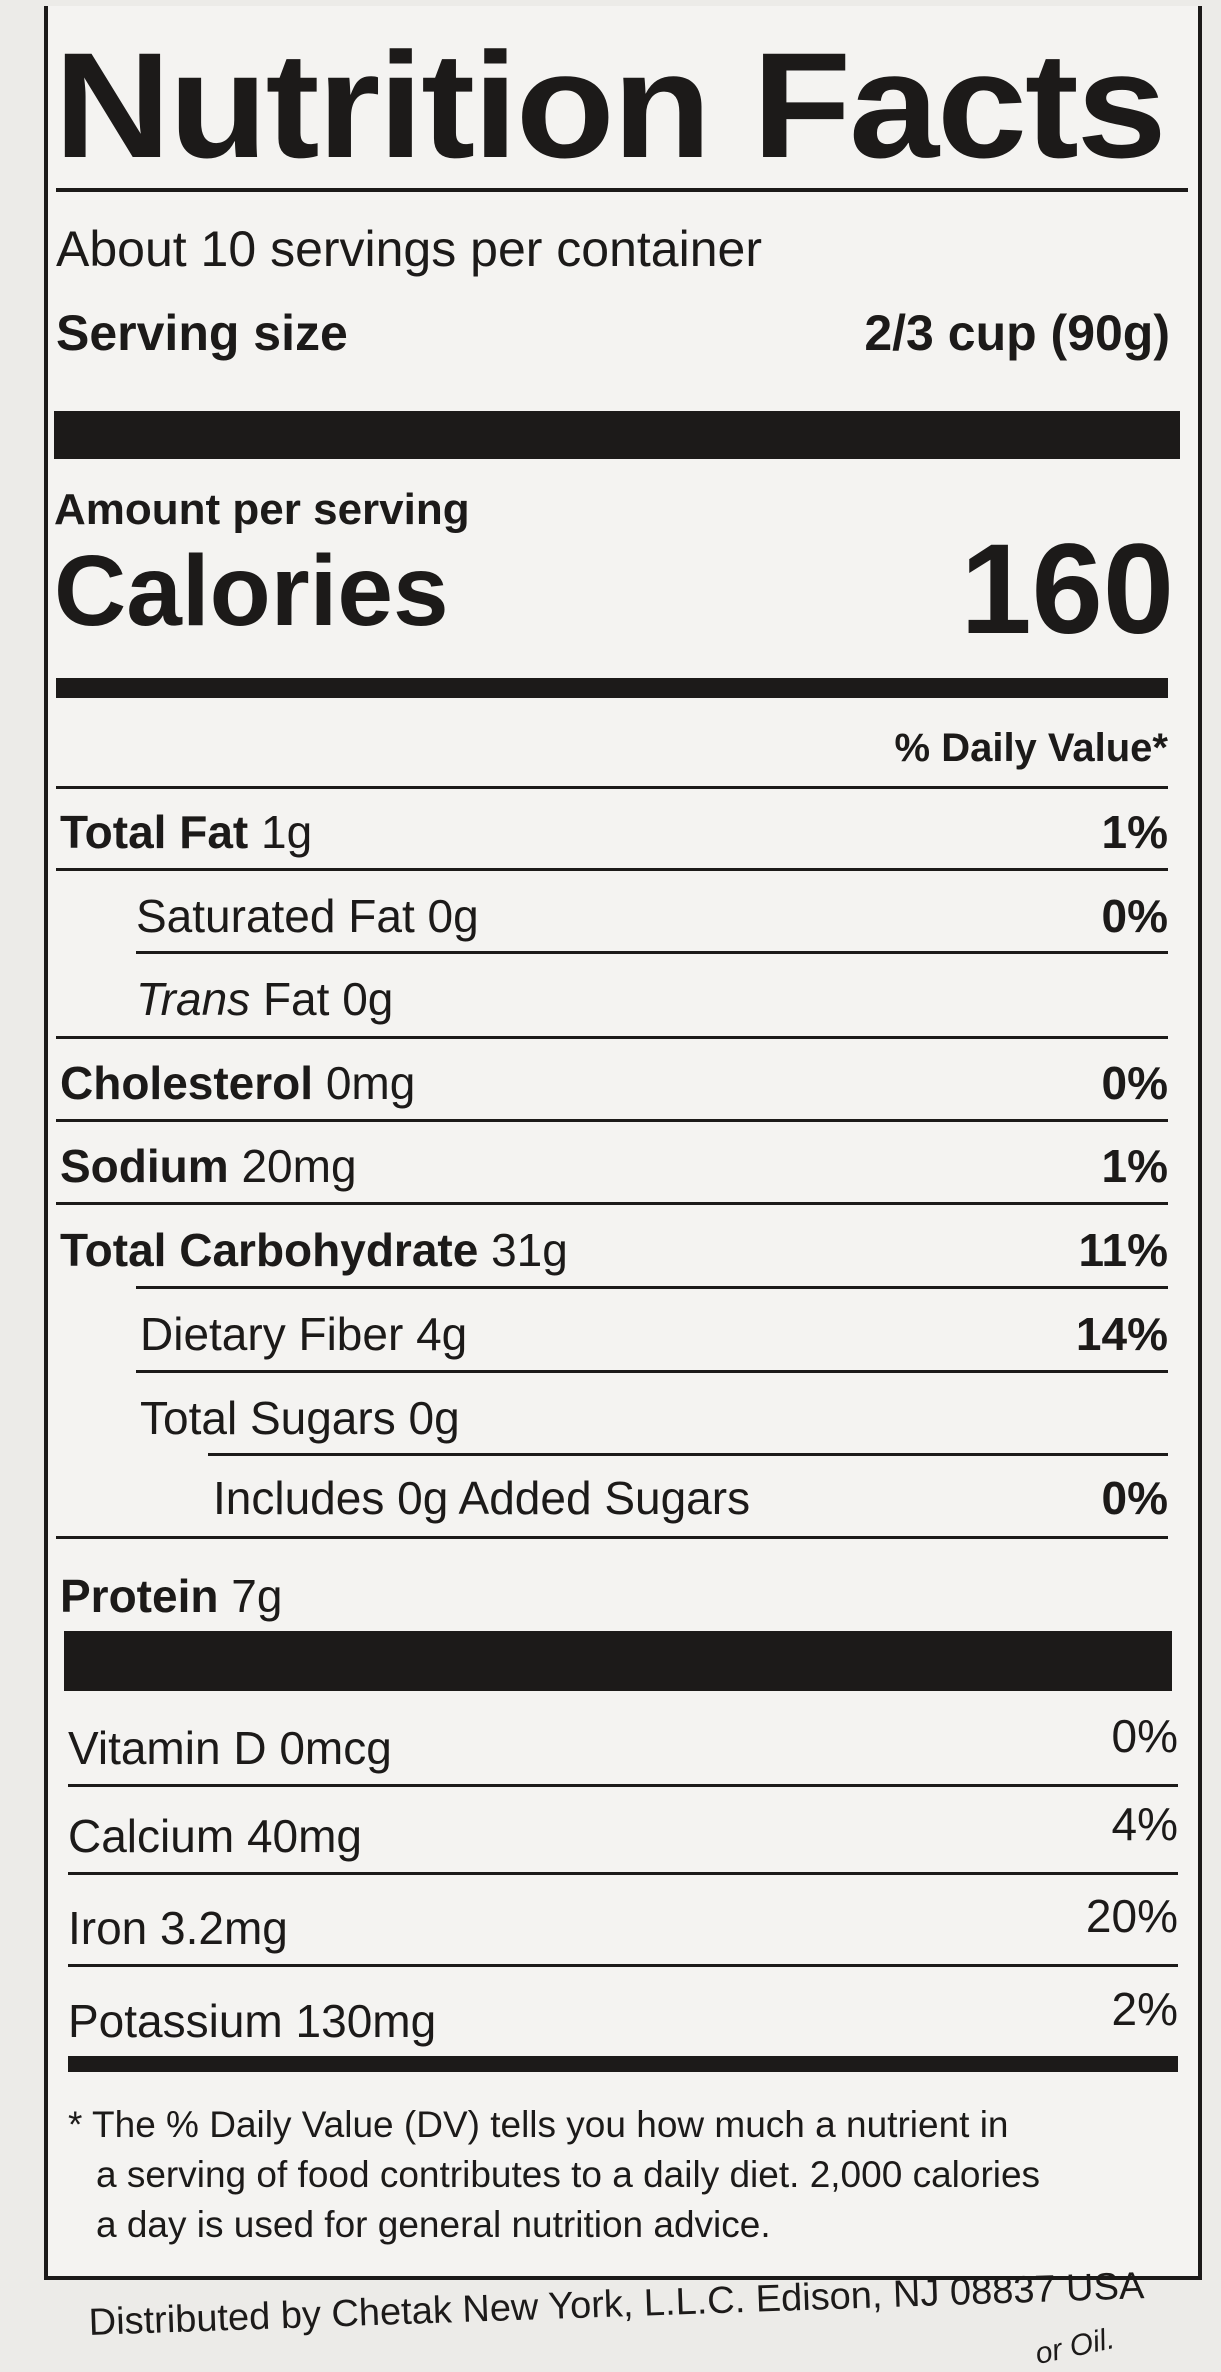 This screenshot has height=2372, width=1221. Describe the element at coordinates (1031, 748) in the screenshot. I see `daily-value-header: % Daily Value*` at that location.